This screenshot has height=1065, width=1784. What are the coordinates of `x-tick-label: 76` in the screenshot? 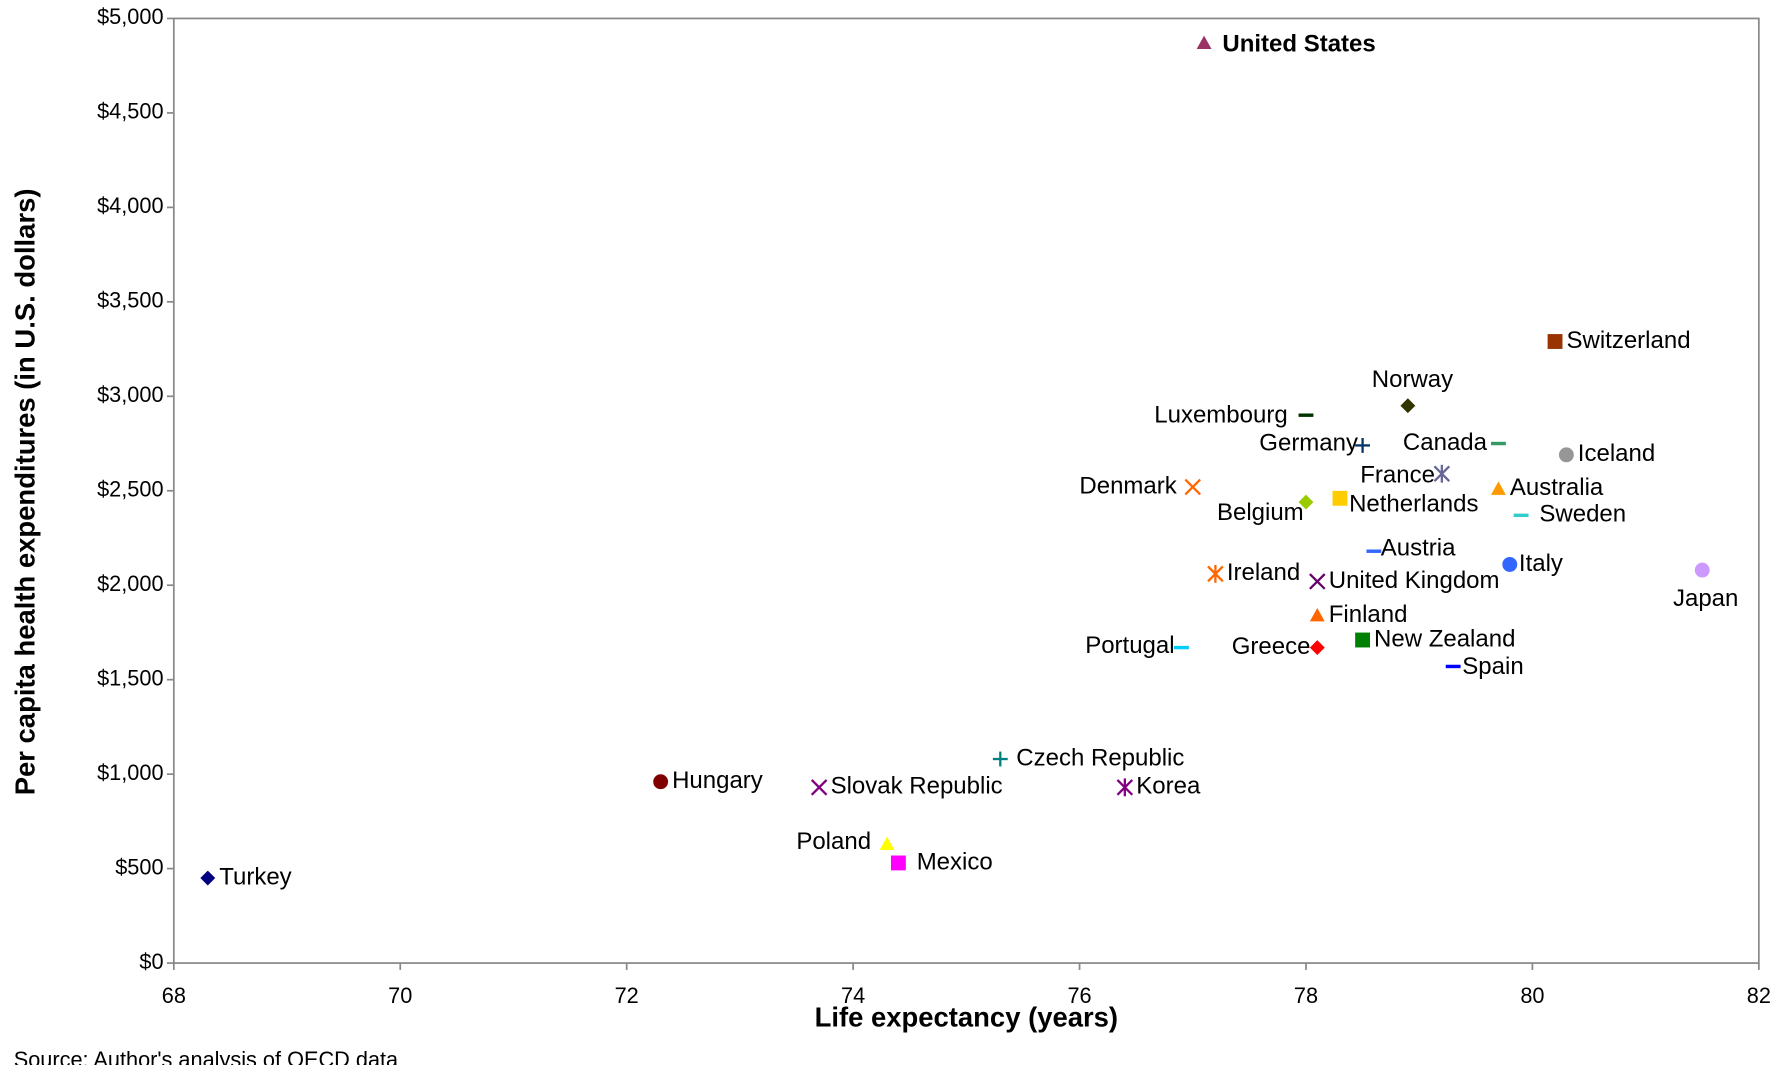 It's located at (1079, 995).